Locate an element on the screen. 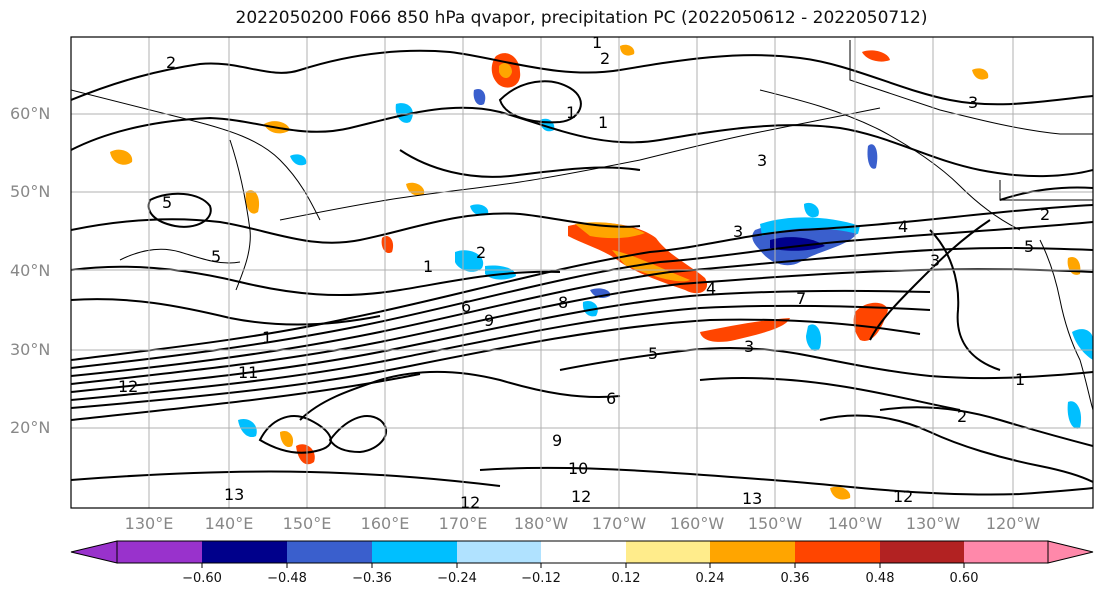  lon-label: 140°W is located at coordinates (855, 523).